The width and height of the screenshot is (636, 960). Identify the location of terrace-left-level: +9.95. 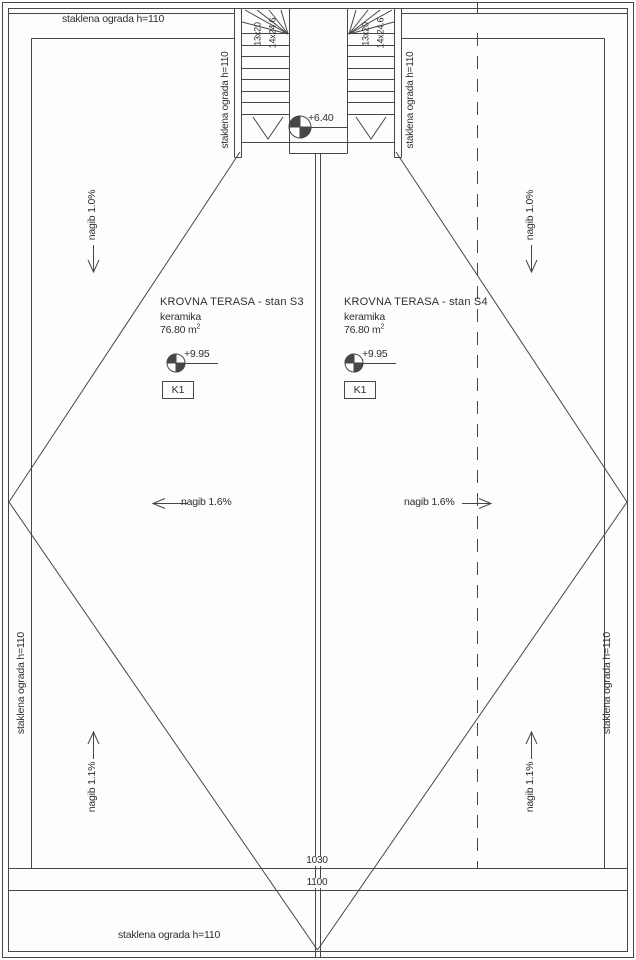
(197, 354).